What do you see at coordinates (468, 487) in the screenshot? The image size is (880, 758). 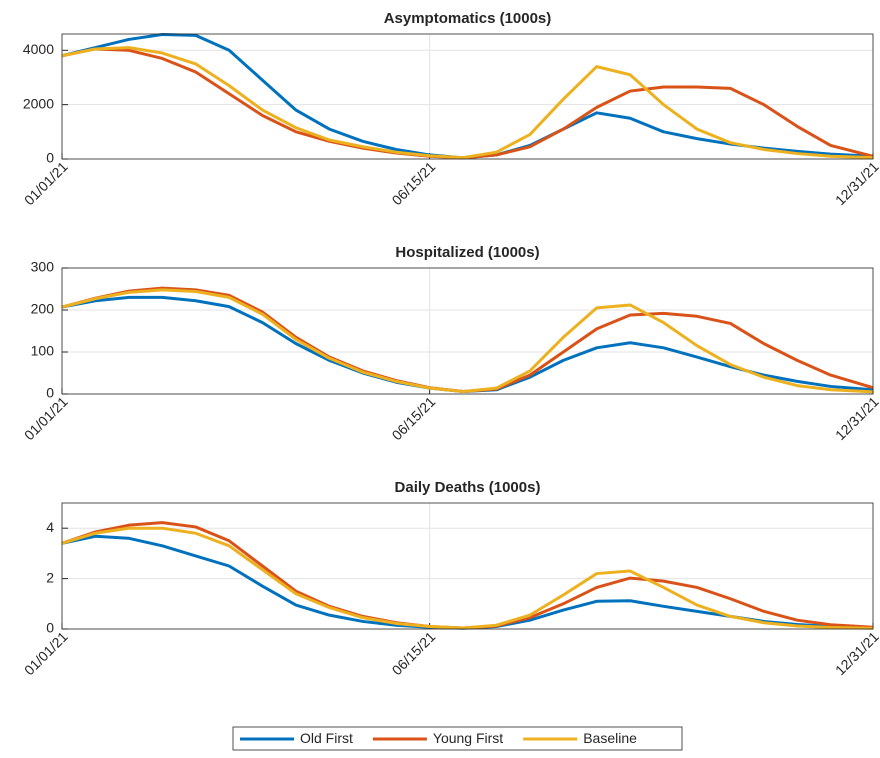 I see `chart-title: Daily Deaths (1000s)` at bounding box center [468, 487].